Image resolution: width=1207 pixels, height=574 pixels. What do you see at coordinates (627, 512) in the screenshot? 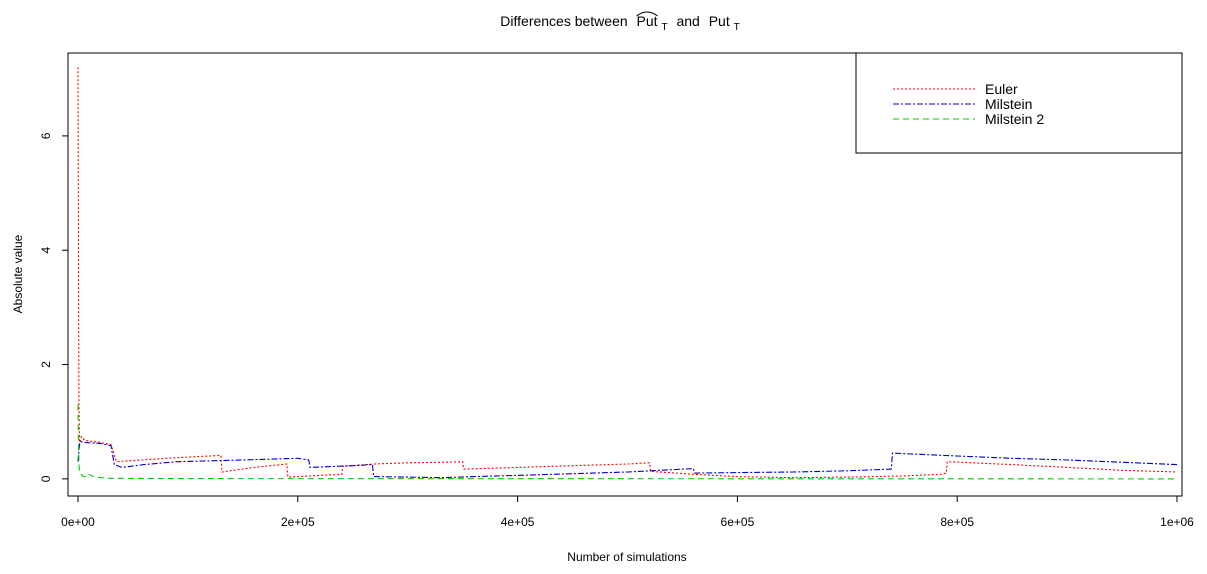
I see `x-axis: 0e+00 2e+05 4e+05 6e+05 8e+05 1e+06` at bounding box center [627, 512].